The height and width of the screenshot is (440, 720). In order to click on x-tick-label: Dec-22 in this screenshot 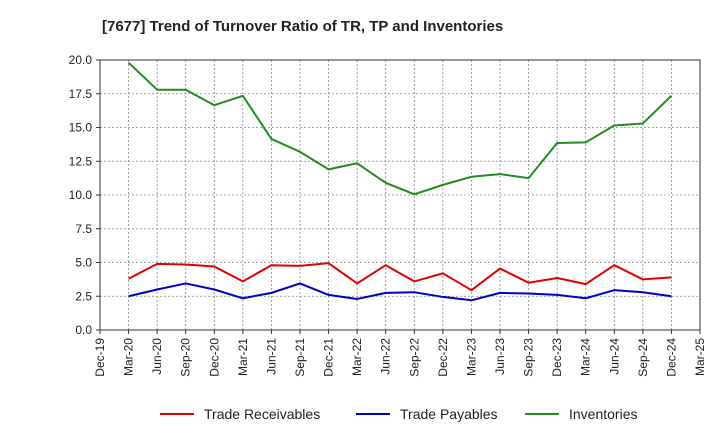, I will do `click(443, 357)`.